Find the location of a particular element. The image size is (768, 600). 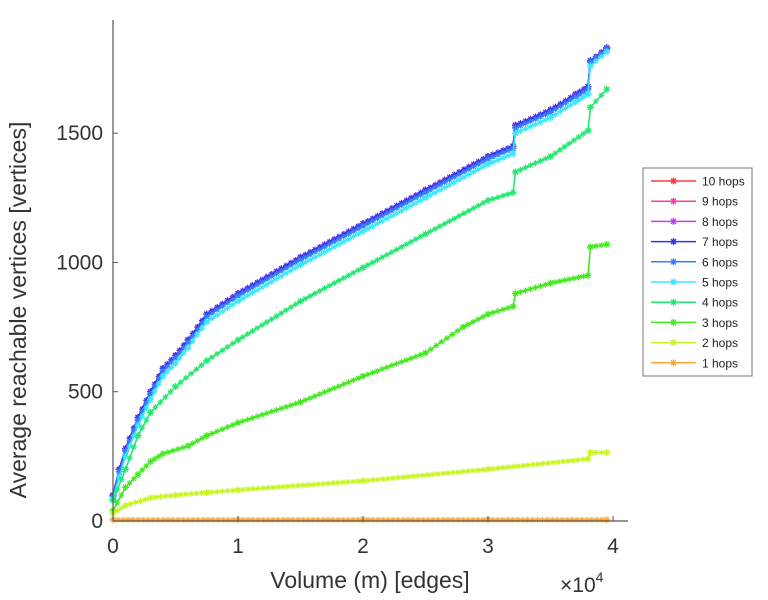

legend-label: 6 hops is located at coordinates (720, 262).